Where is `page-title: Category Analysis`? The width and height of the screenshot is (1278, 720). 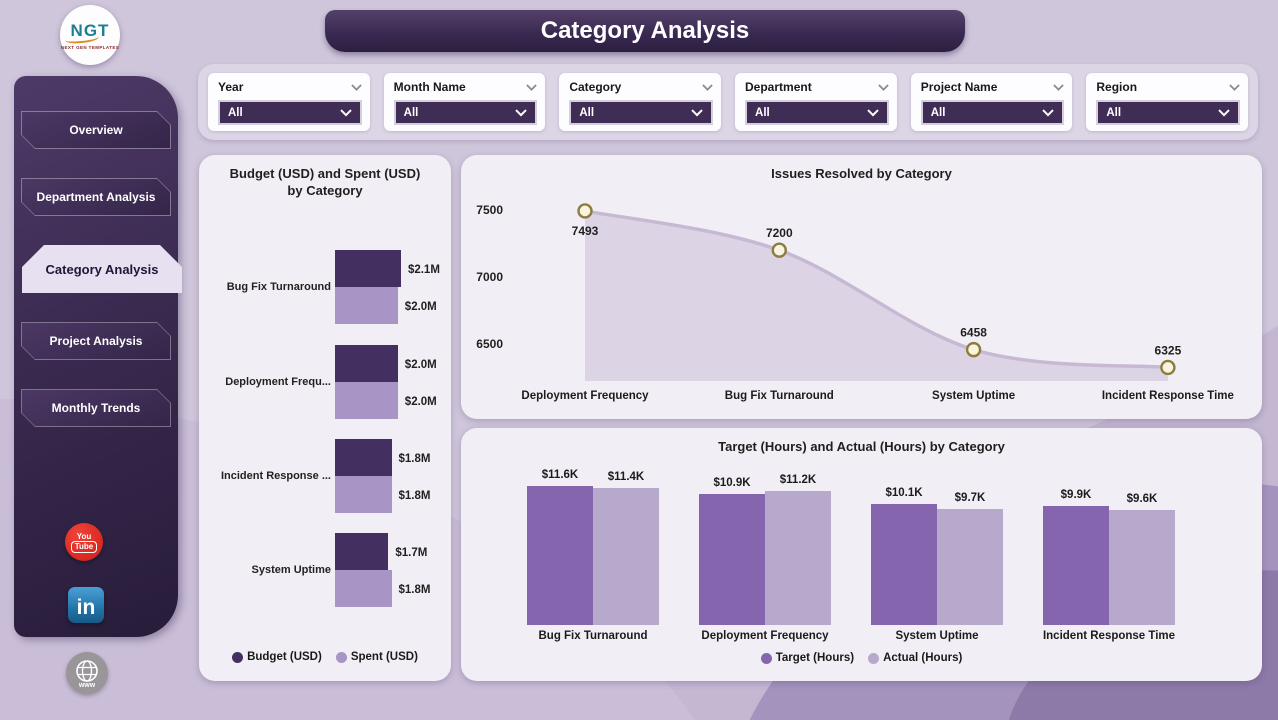
page-title: Category Analysis is located at coordinates (645, 30).